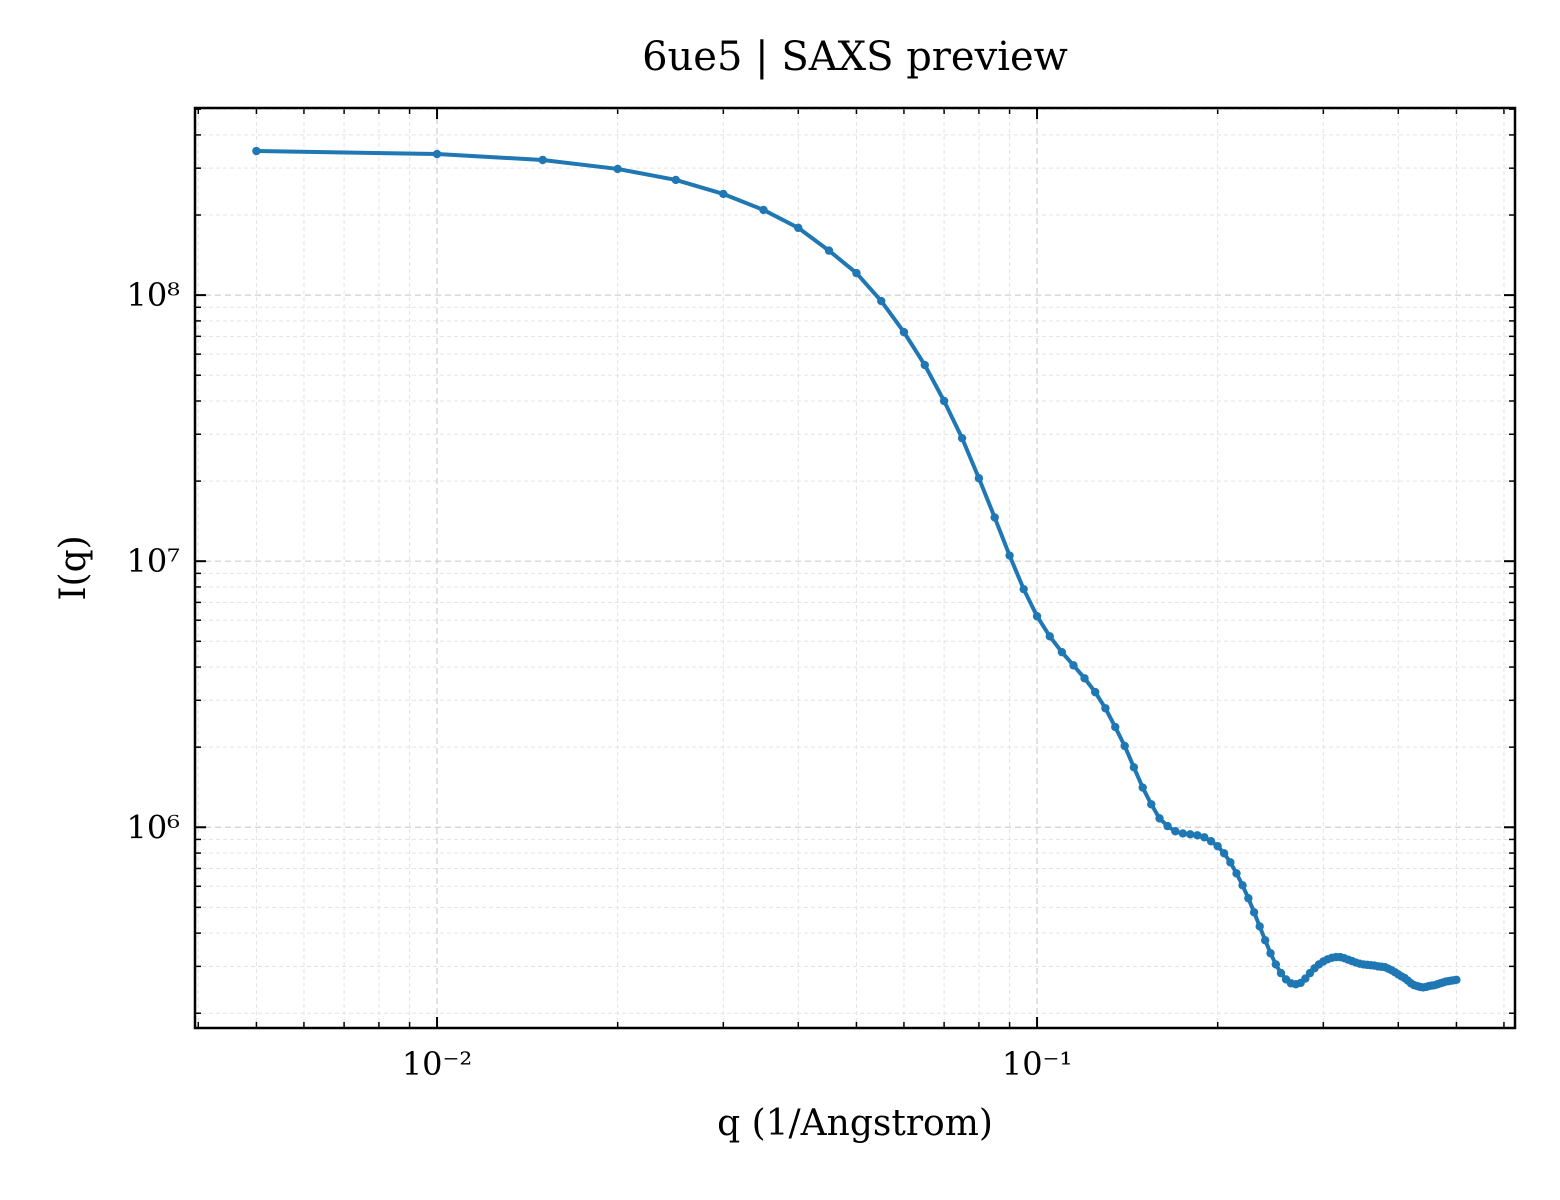 This screenshot has width=1560, height=1200. I want to click on x-axis-label: q (1/Angstrom), so click(855, 1123).